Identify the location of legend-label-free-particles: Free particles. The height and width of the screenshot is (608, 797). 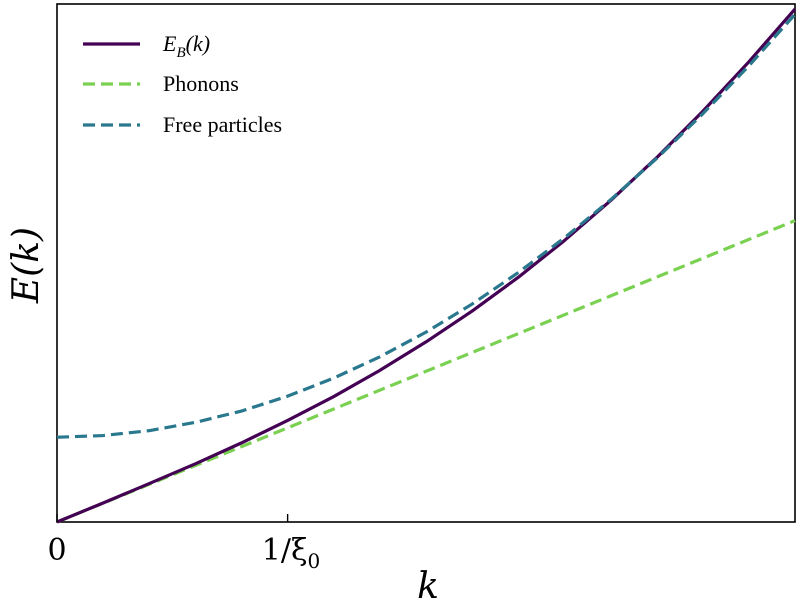
(222, 124).